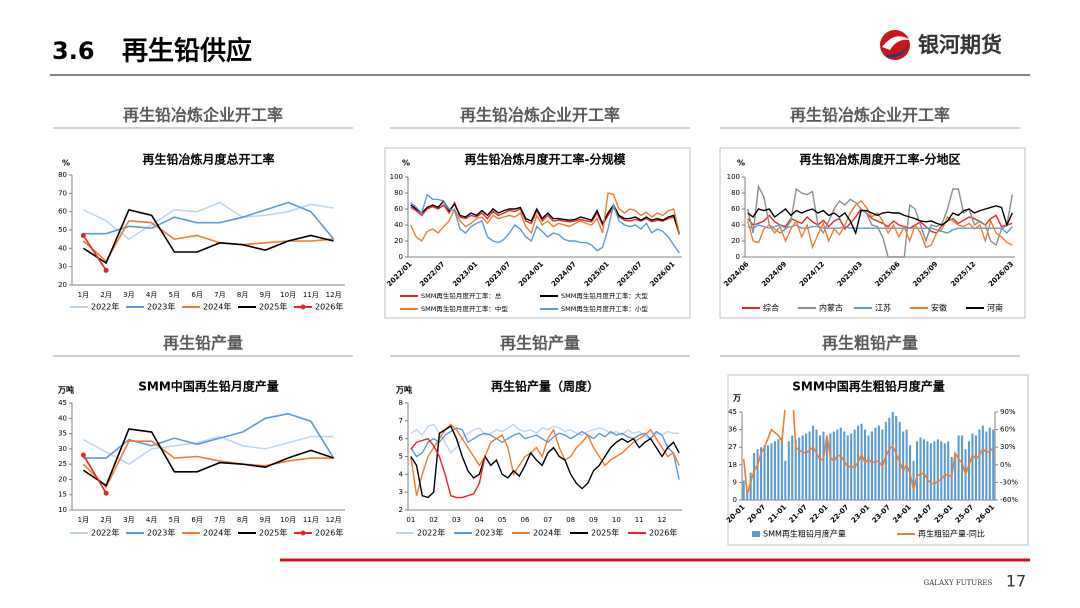  What do you see at coordinates (151, 295) in the screenshot?
I see `x-tick-label: 4月` at bounding box center [151, 295].